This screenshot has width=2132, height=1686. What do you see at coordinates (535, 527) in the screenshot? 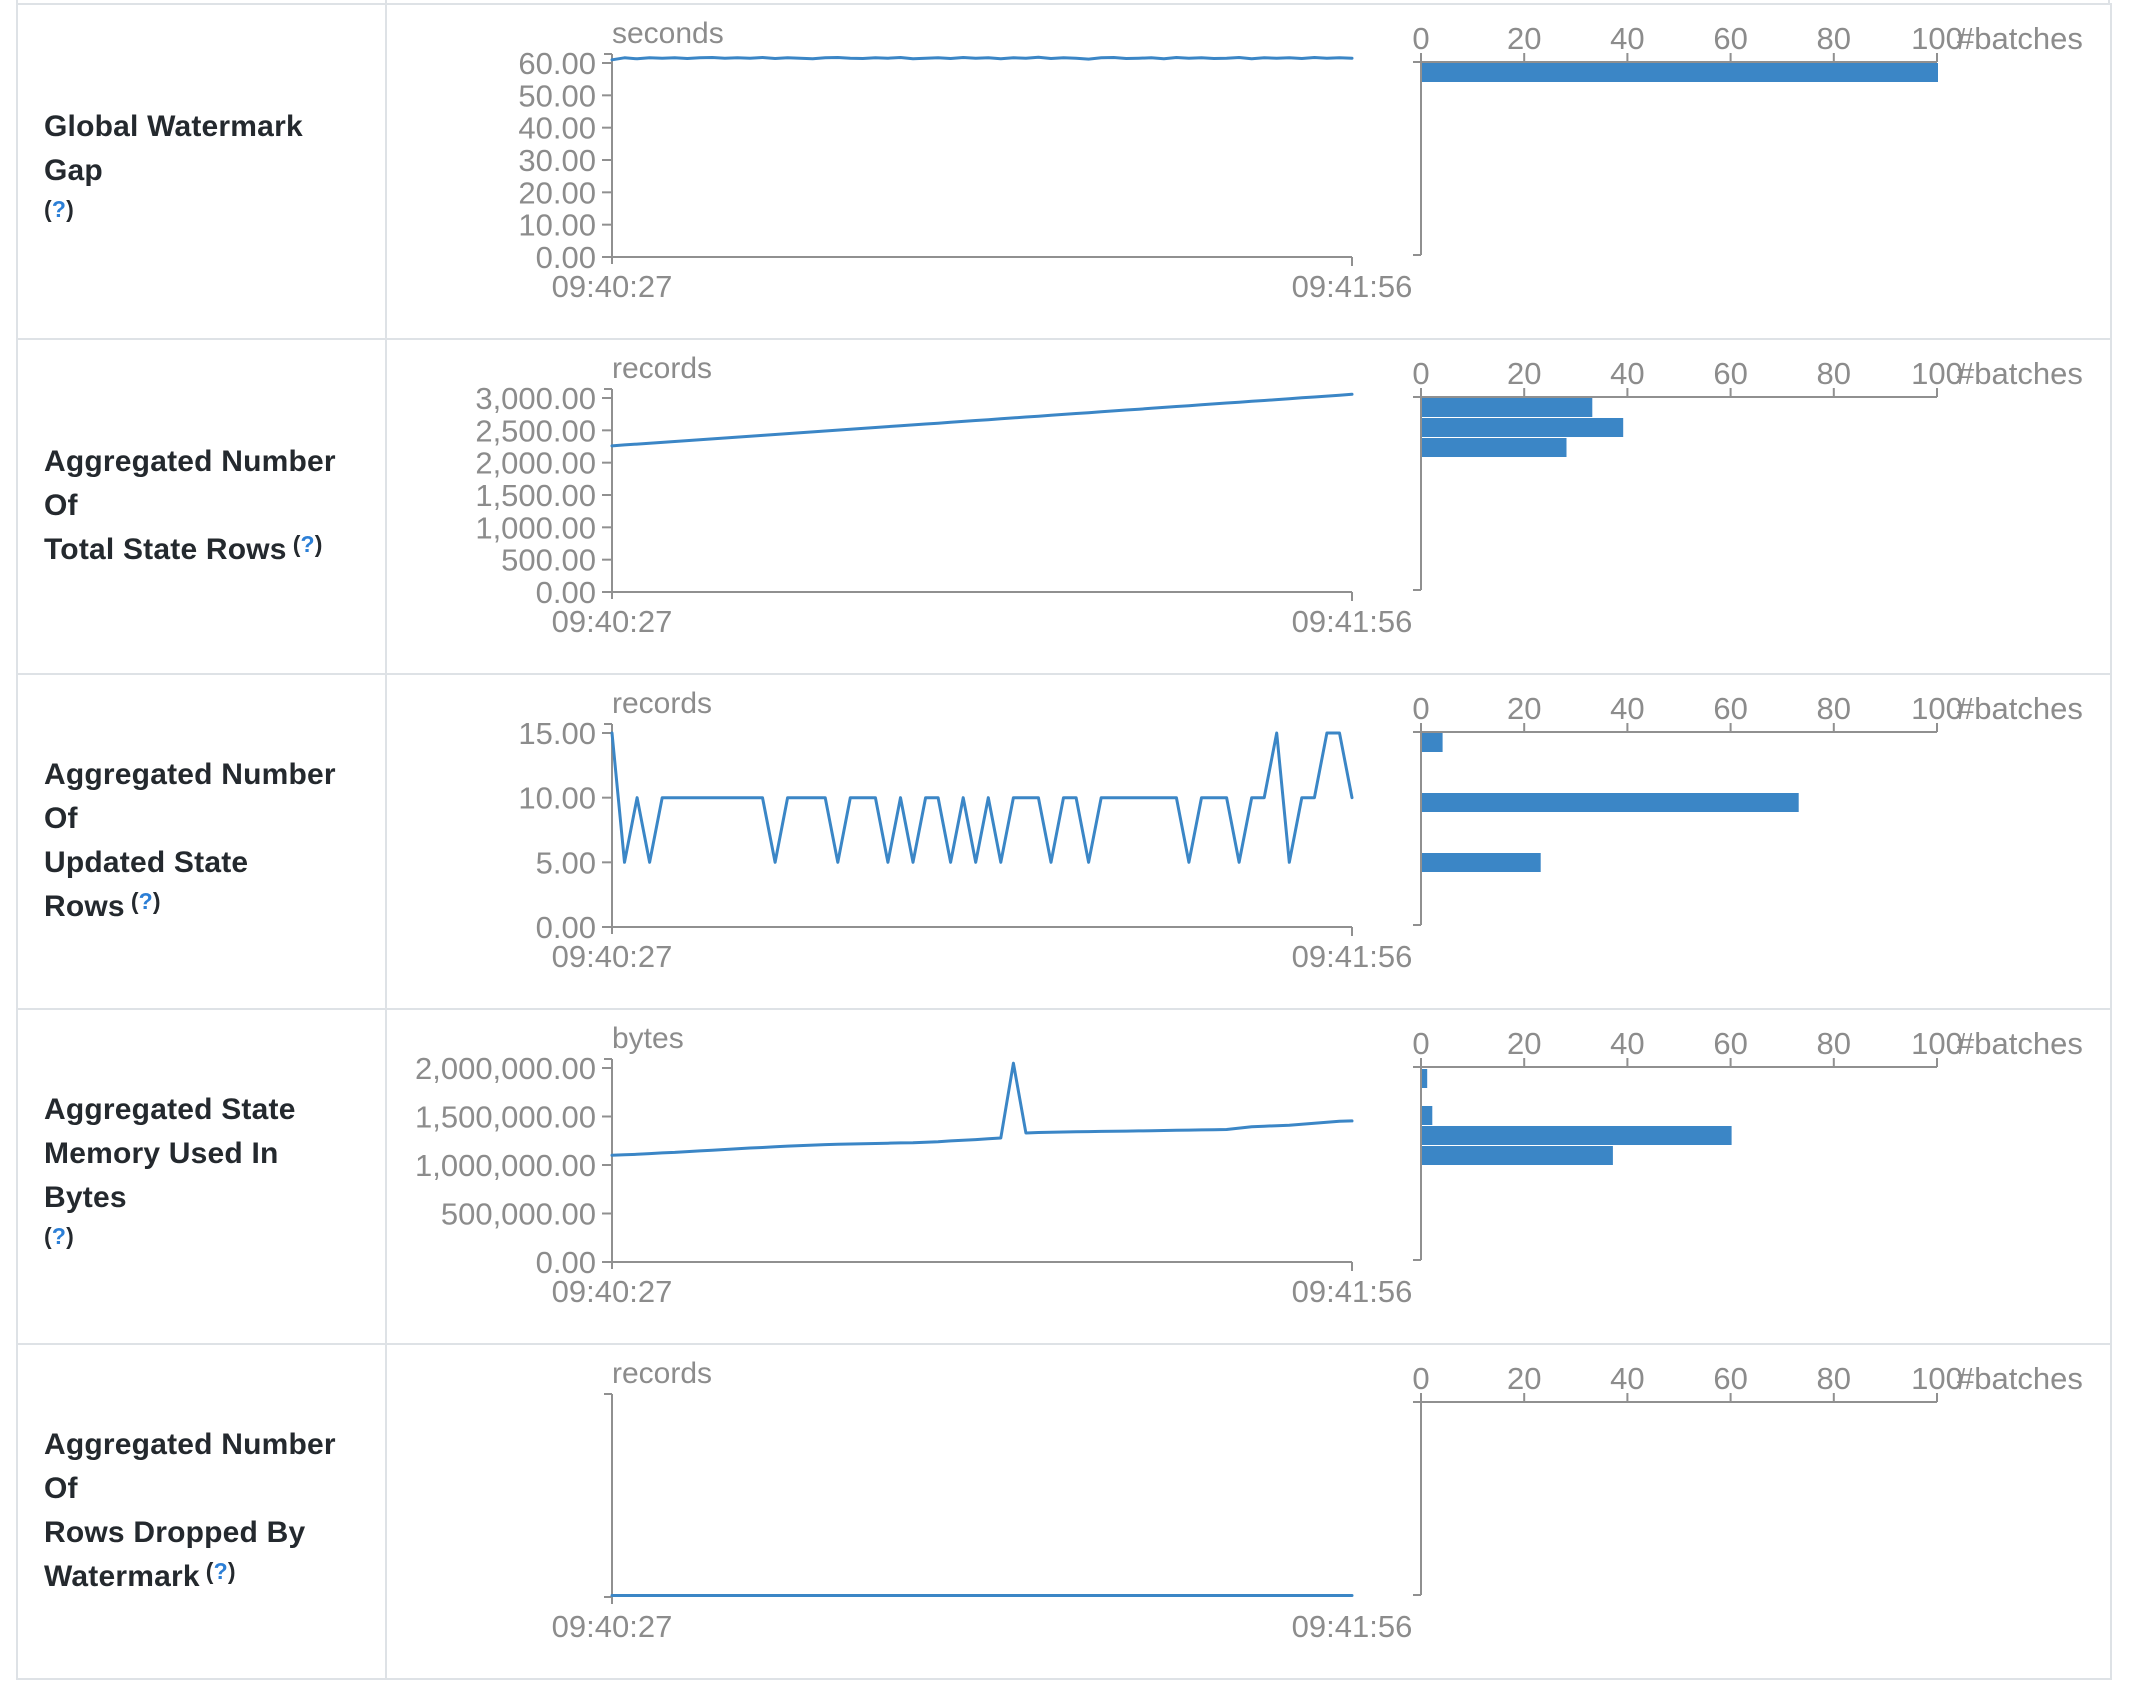
I see `timeline-y-tick-label: 1,000.00` at bounding box center [535, 527].